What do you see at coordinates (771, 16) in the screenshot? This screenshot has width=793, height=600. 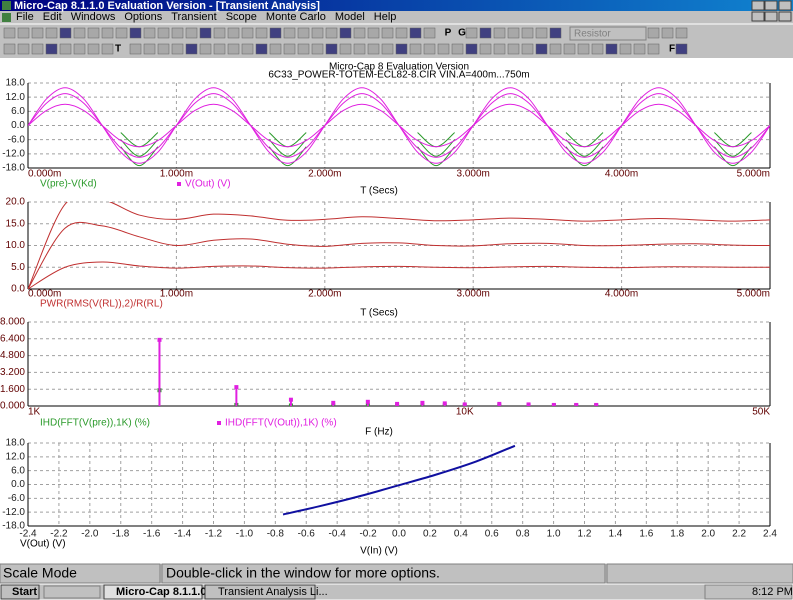 I see `doc-restore` at bounding box center [771, 16].